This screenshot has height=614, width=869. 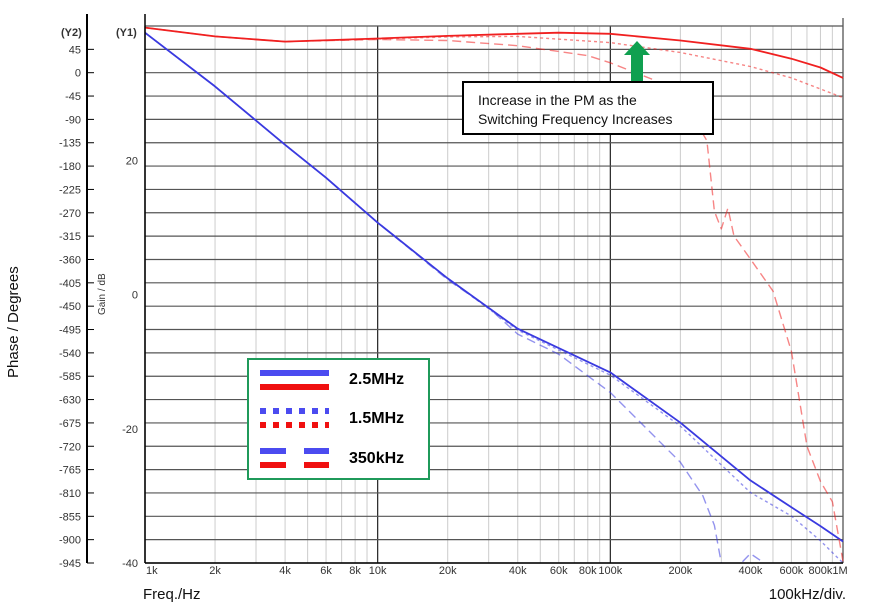 I want to click on y1-label: Gain / dB, so click(x=102, y=294).